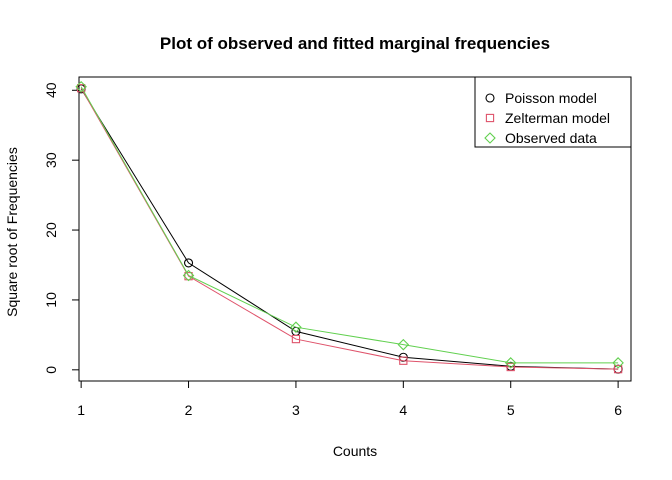 The image size is (672, 480). What do you see at coordinates (490, 98) in the screenshot?
I see `legend-marker-poisson-model` at bounding box center [490, 98].